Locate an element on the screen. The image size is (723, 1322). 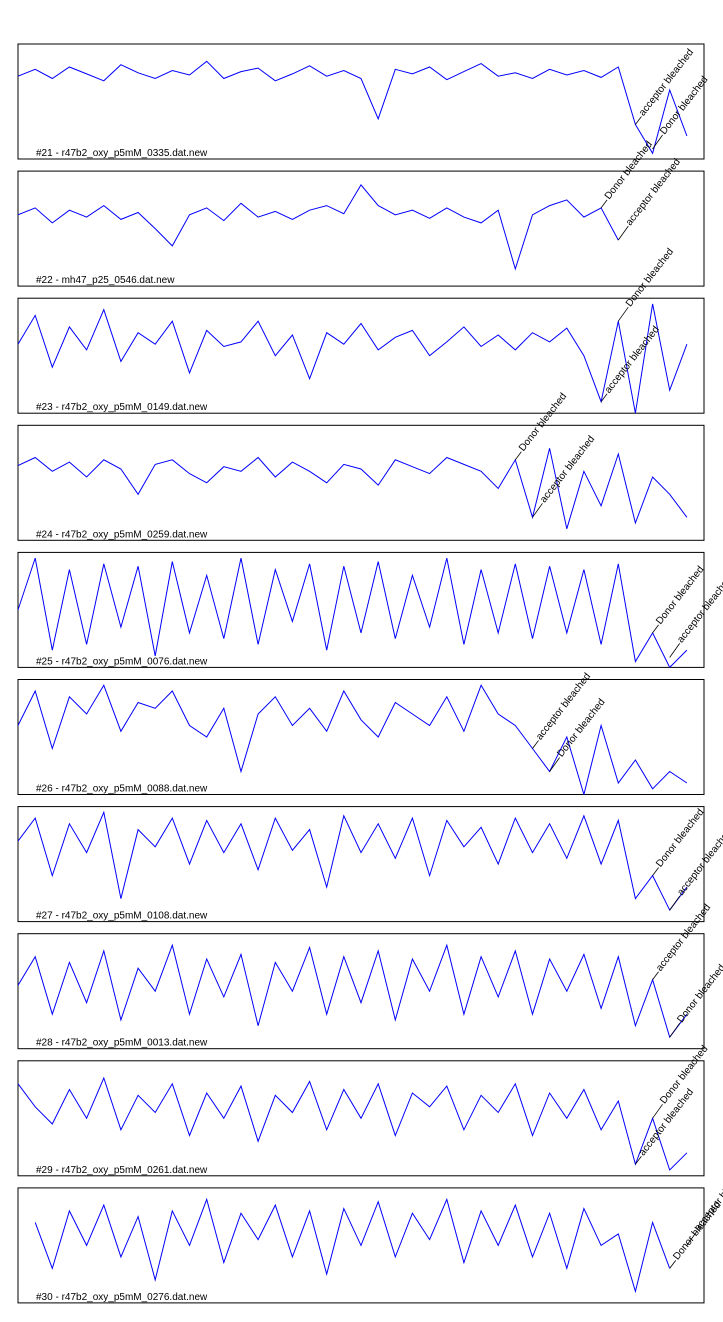
trace-label: #21 - r47b2_oxy_p5mM_0335.dat.new is located at coordinates (122, 153).